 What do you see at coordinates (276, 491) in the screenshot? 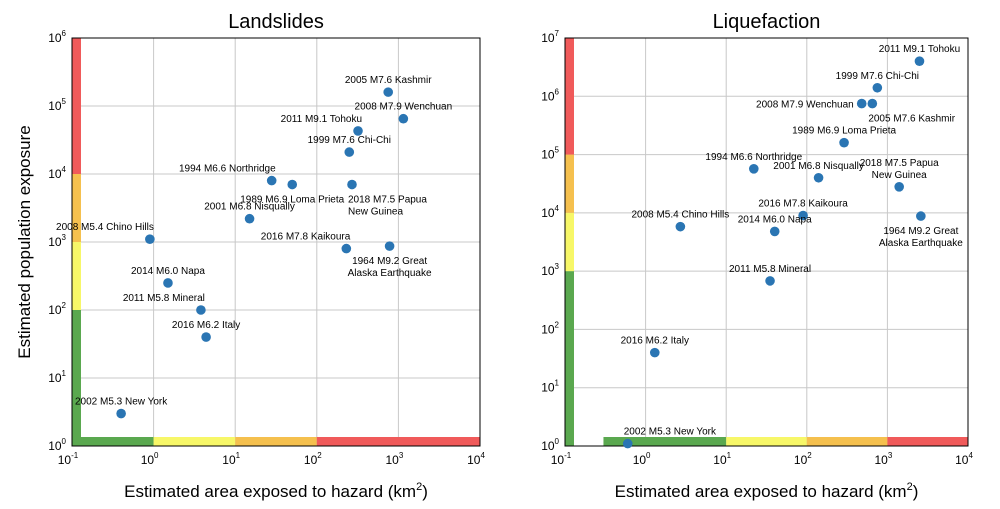
I see `x-axis-label: Estimated area exposed to hazard (km2)` at bounding box center [276, 491].